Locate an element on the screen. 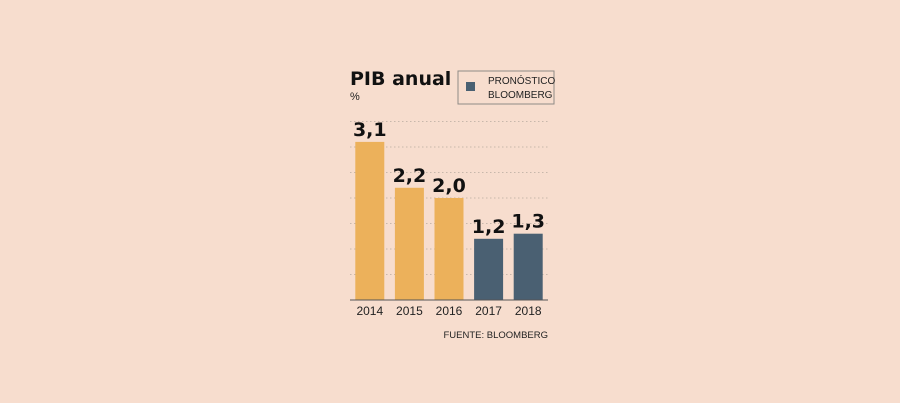  legend-swatch-forecast is located at coordinates (470, 86).